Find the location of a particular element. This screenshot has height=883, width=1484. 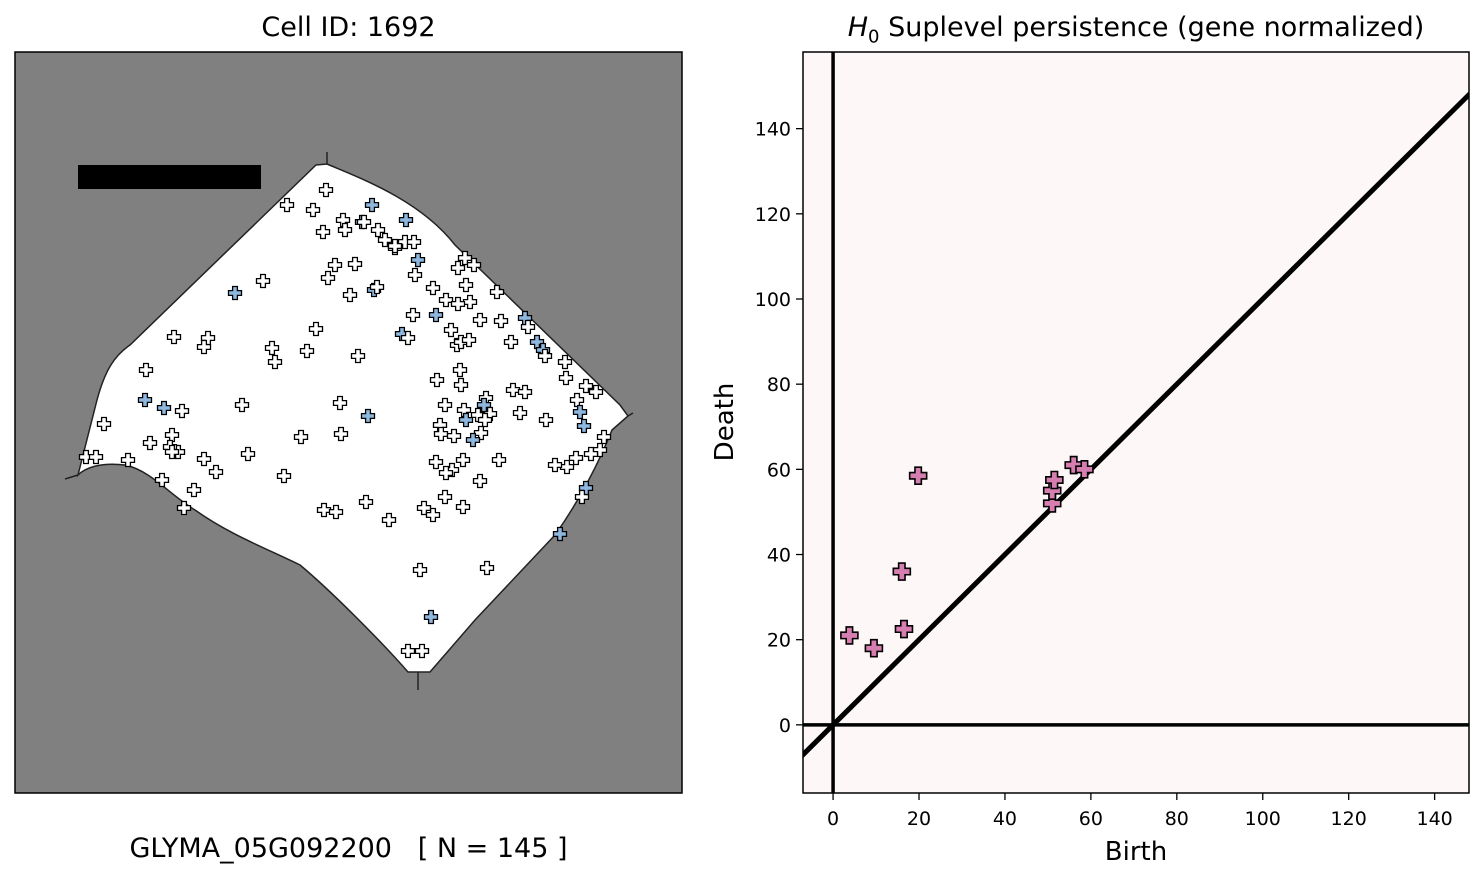

cell-title: Cell ID: 1692 is located at coordinates (348, 27).